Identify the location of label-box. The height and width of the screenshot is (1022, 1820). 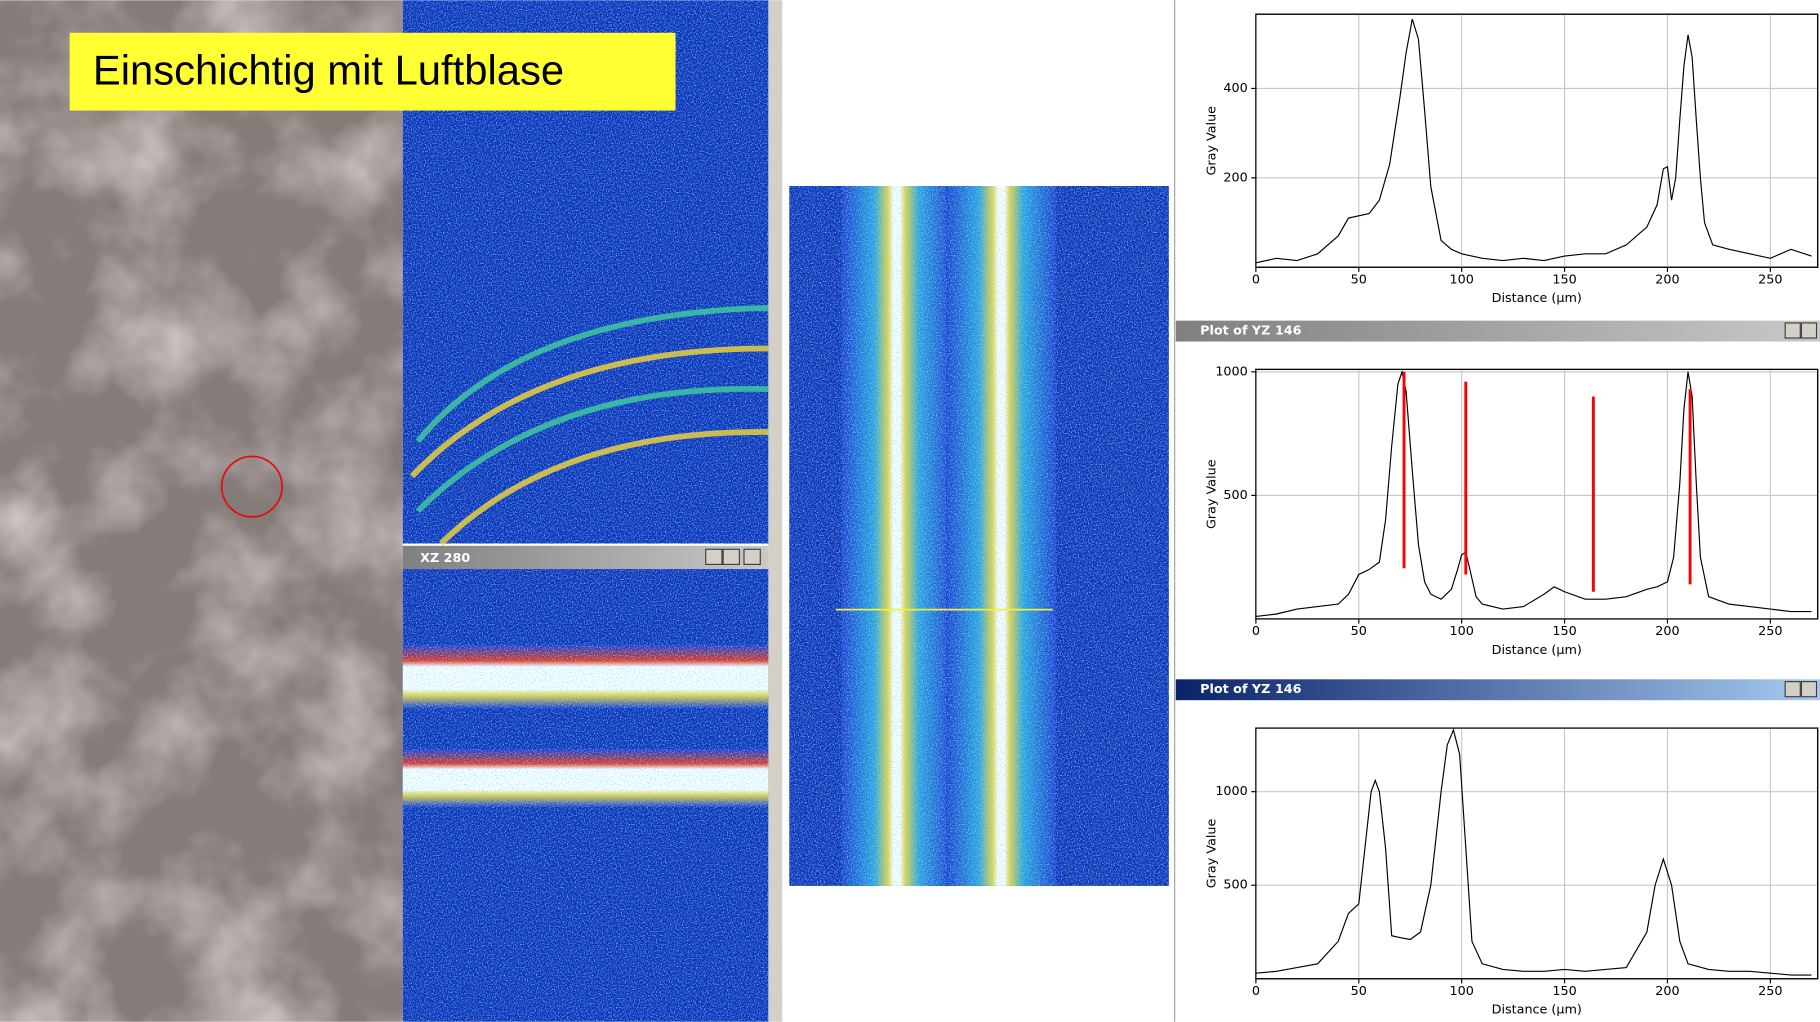
(372, 71).